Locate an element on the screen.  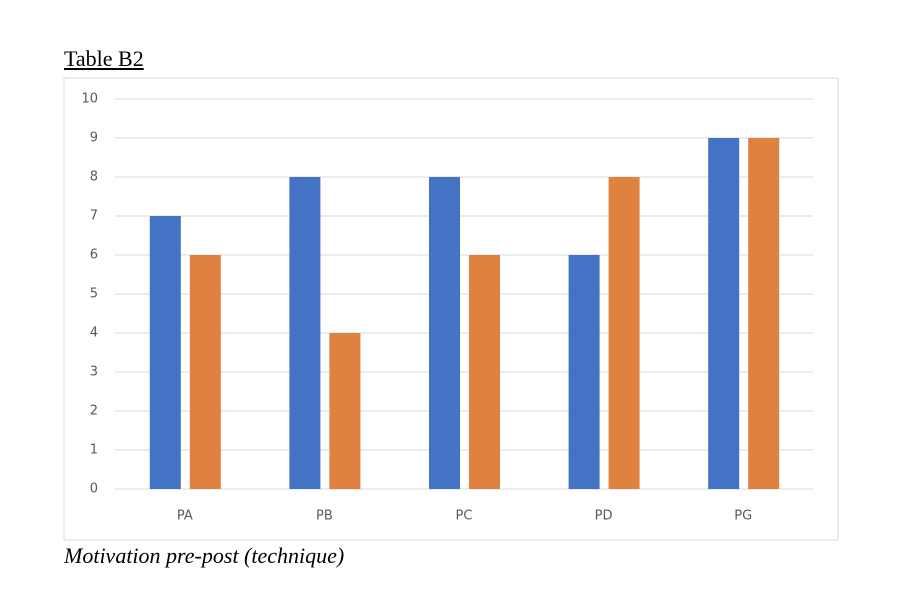
y-tick-label: 9 is located at coordinates (94, 138).